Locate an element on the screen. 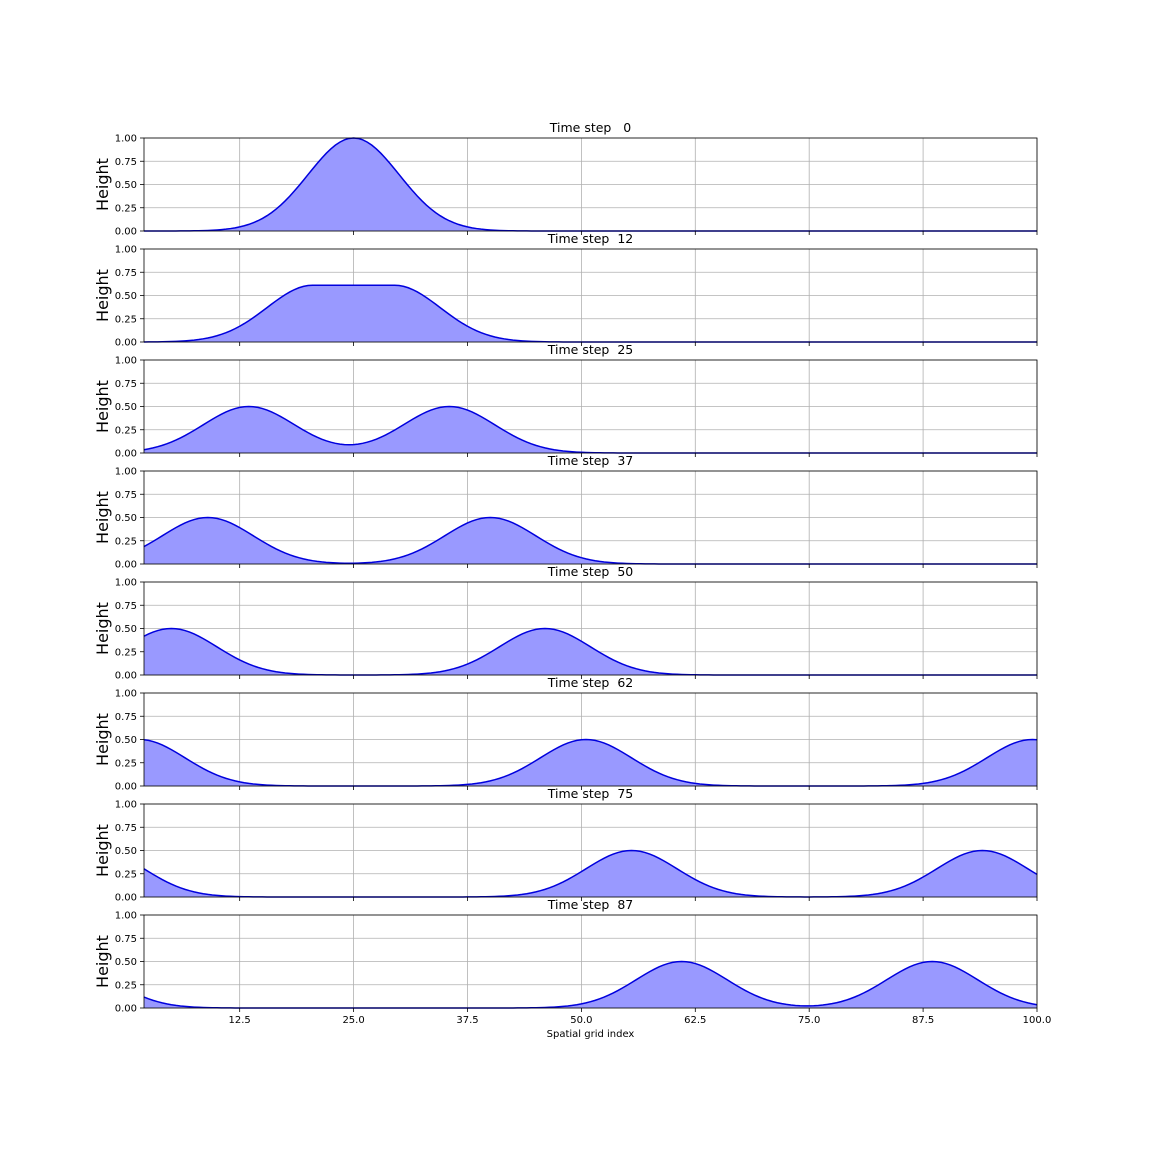 The image size is (1152, 1152). panel-3: 0.00 0.25 0.50 0.75 1.00 Time step 37 Height is located at coordinates (565, 512).